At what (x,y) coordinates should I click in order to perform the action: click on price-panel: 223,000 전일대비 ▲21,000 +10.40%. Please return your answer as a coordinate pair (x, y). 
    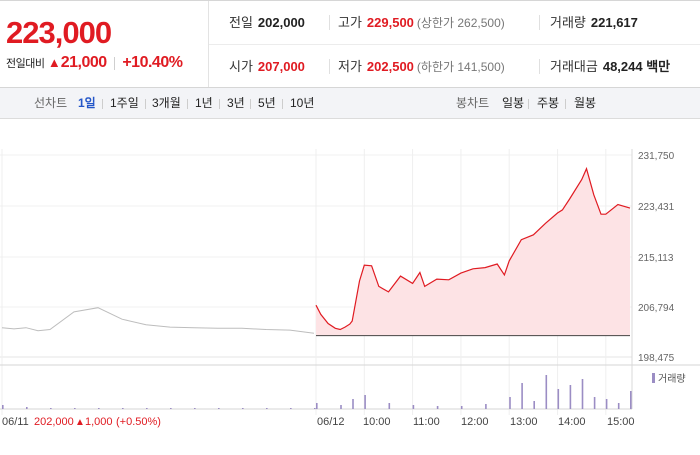
    Looking at the image, I should click on (104, 44).